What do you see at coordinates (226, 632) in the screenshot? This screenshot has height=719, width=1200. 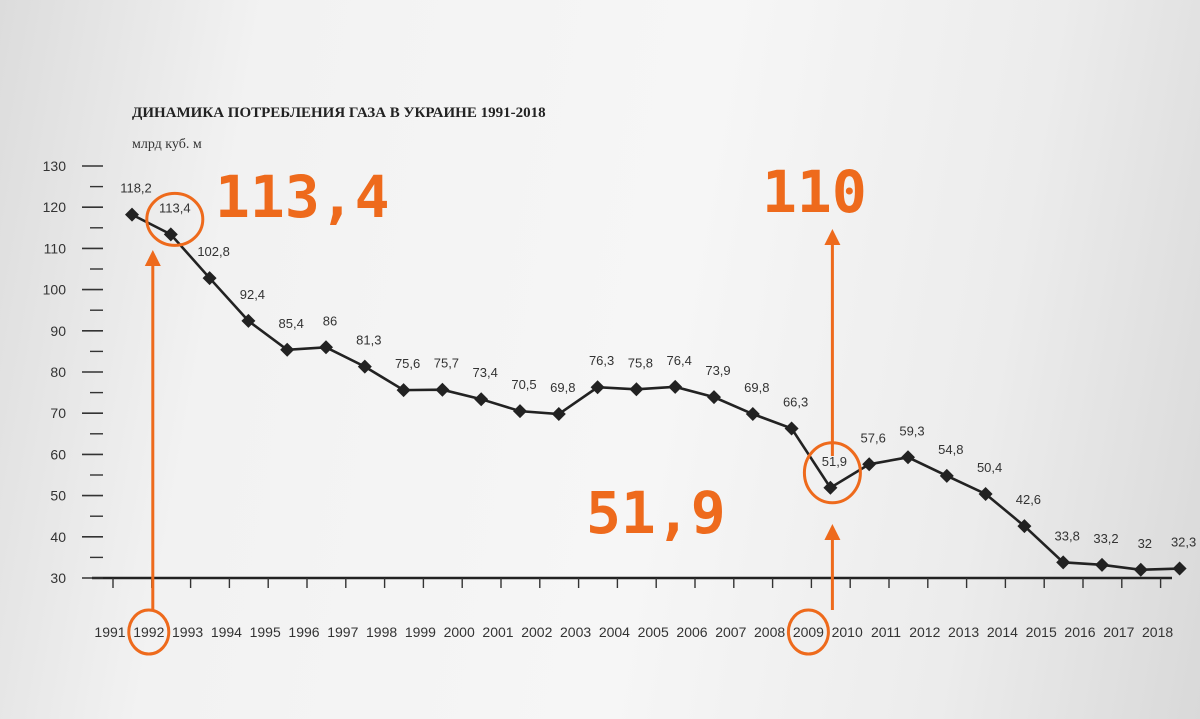 I see `x-tick-label: 1994` at bounding box center [226, 632].